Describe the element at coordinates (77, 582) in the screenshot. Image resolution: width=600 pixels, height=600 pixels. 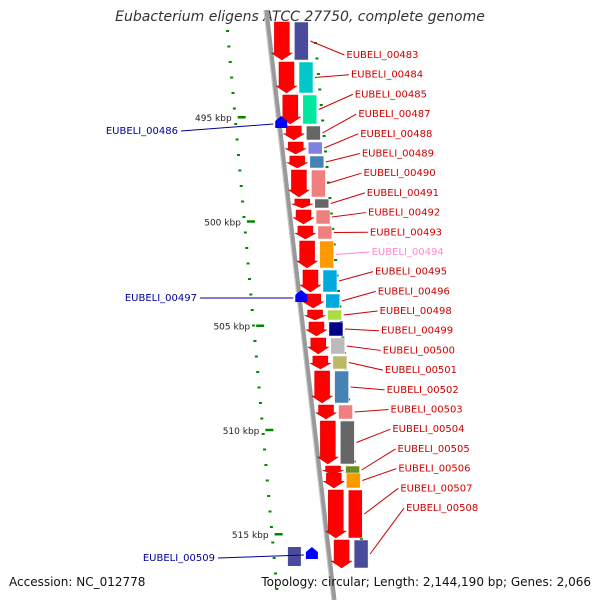
I see `accession-text: Accession: NC_012778` at that location.